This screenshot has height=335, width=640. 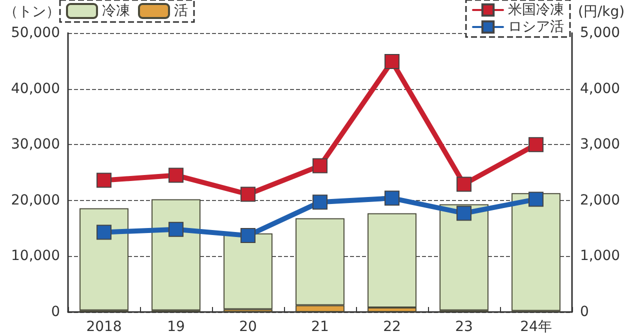 What do you see at coordinates (536, 10) in the screenshot?
I see `legend-label: 米国冷凍` at bounding box center [536, 10].